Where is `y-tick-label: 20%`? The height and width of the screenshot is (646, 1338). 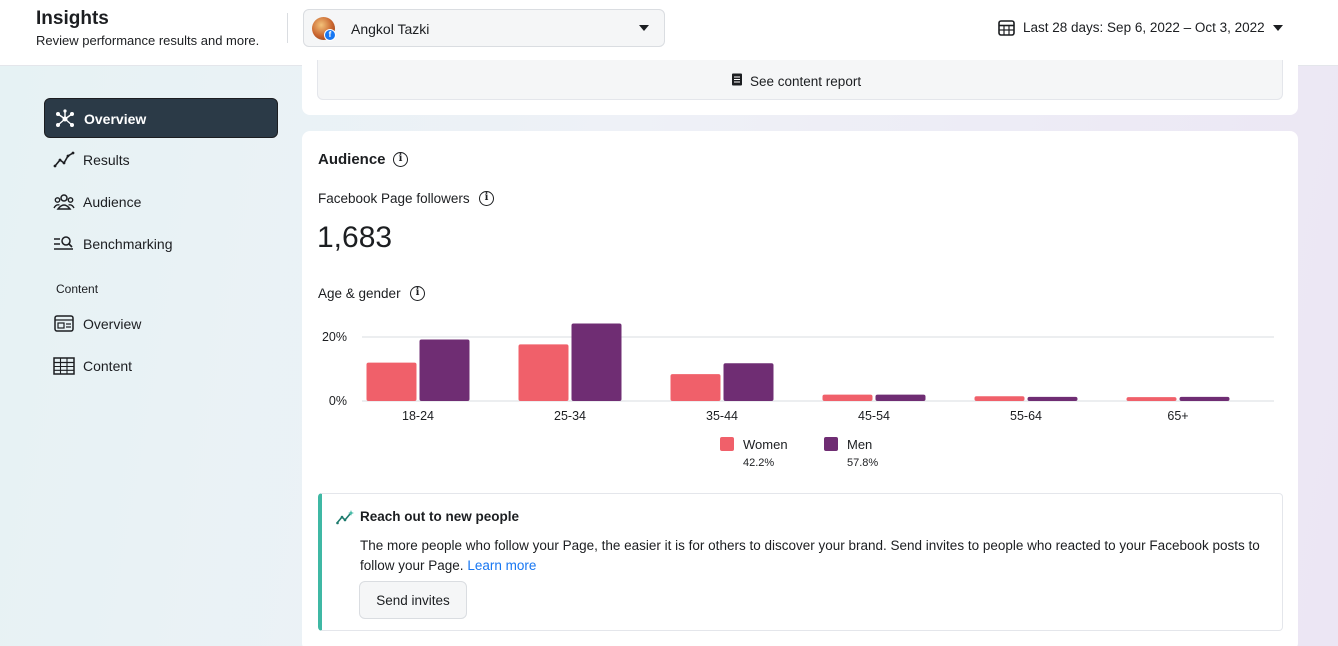 y-tick-label: 20% is located at coordinates (334, 337).